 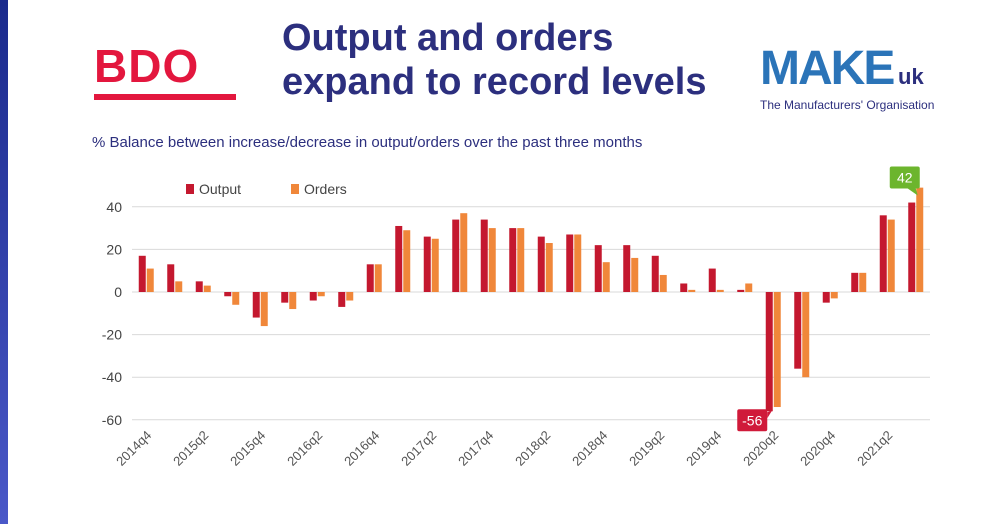 What do you see at coordinates (703, 448) in the screenshot?
I see `x-tick-label: 2019q4` at bounding box center [703, 448].